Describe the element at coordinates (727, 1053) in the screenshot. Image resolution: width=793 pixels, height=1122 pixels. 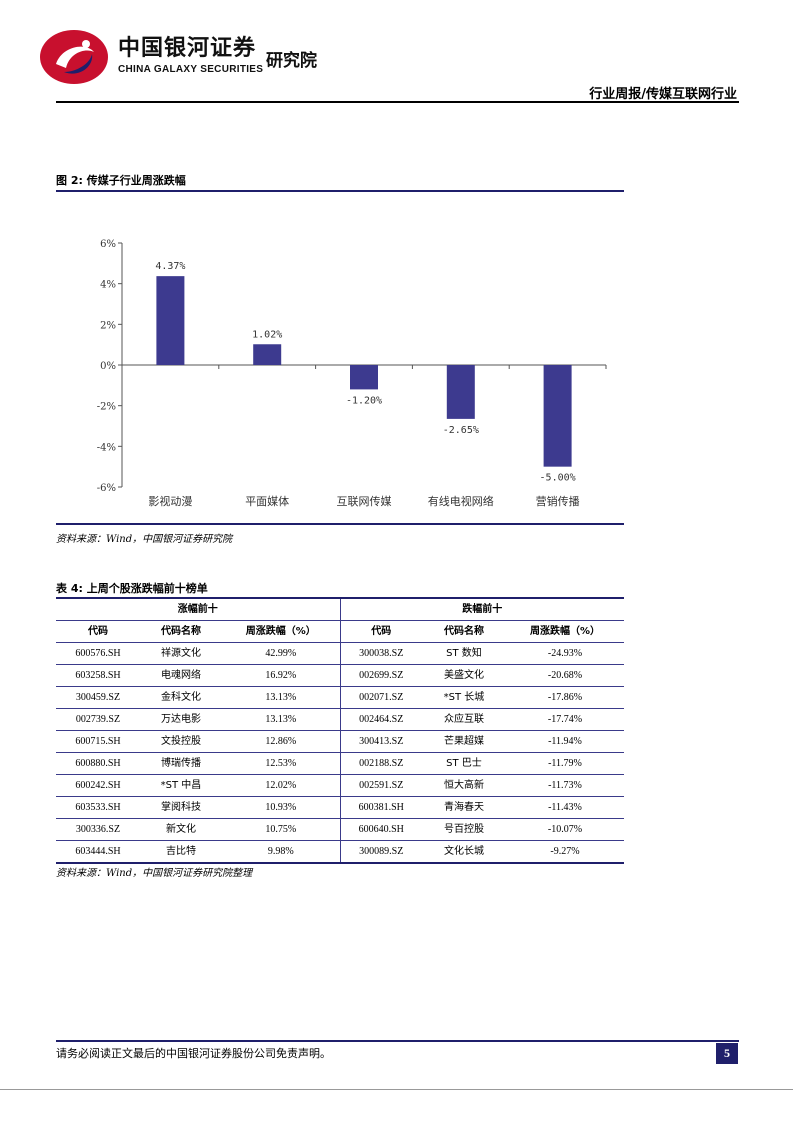
I see `page-number: 5` at that location.